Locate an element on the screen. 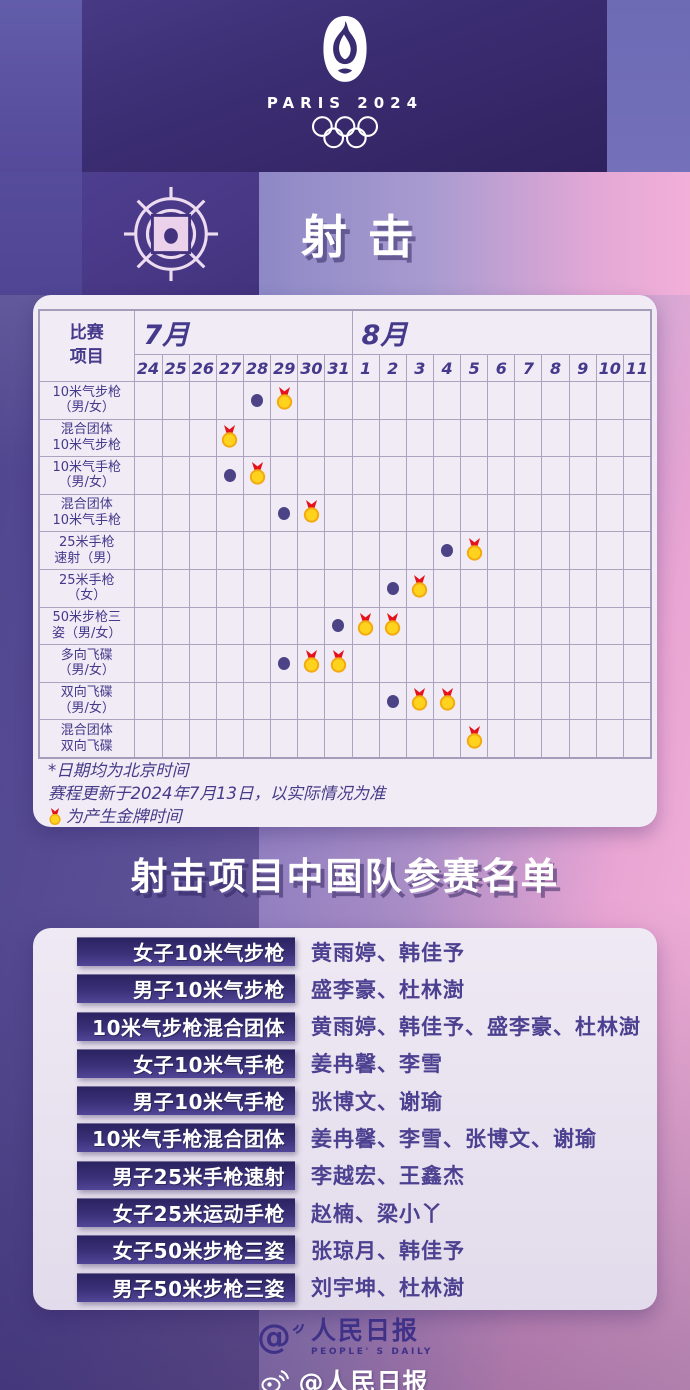 The image size is (690, 1390). roster-athletes: 盛李豪、杜林澍 is located at coordinates (388, 989).